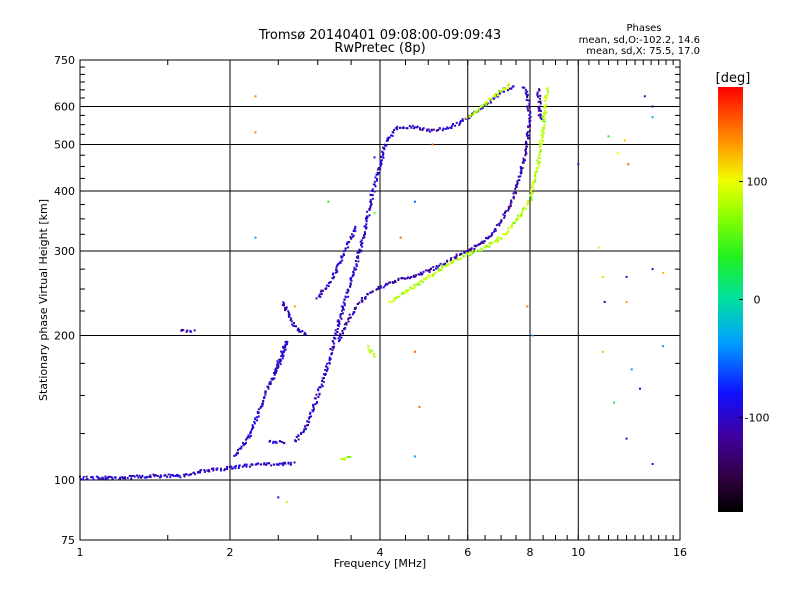 The image size is (800, 604). What do you see at coordinates (730, 299) in the screenshot?
I see `colorbar-scale` at bounding box center [730, 299].